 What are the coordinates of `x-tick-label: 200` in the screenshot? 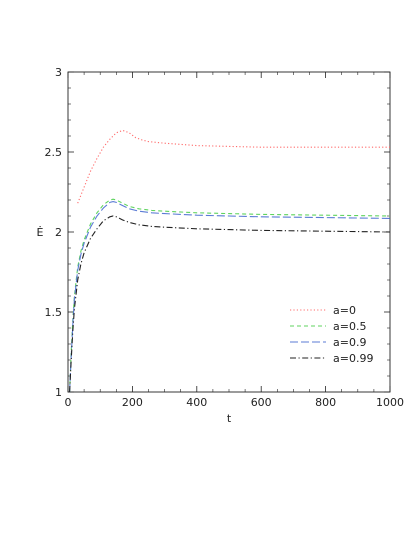 It's located at (132, 402).